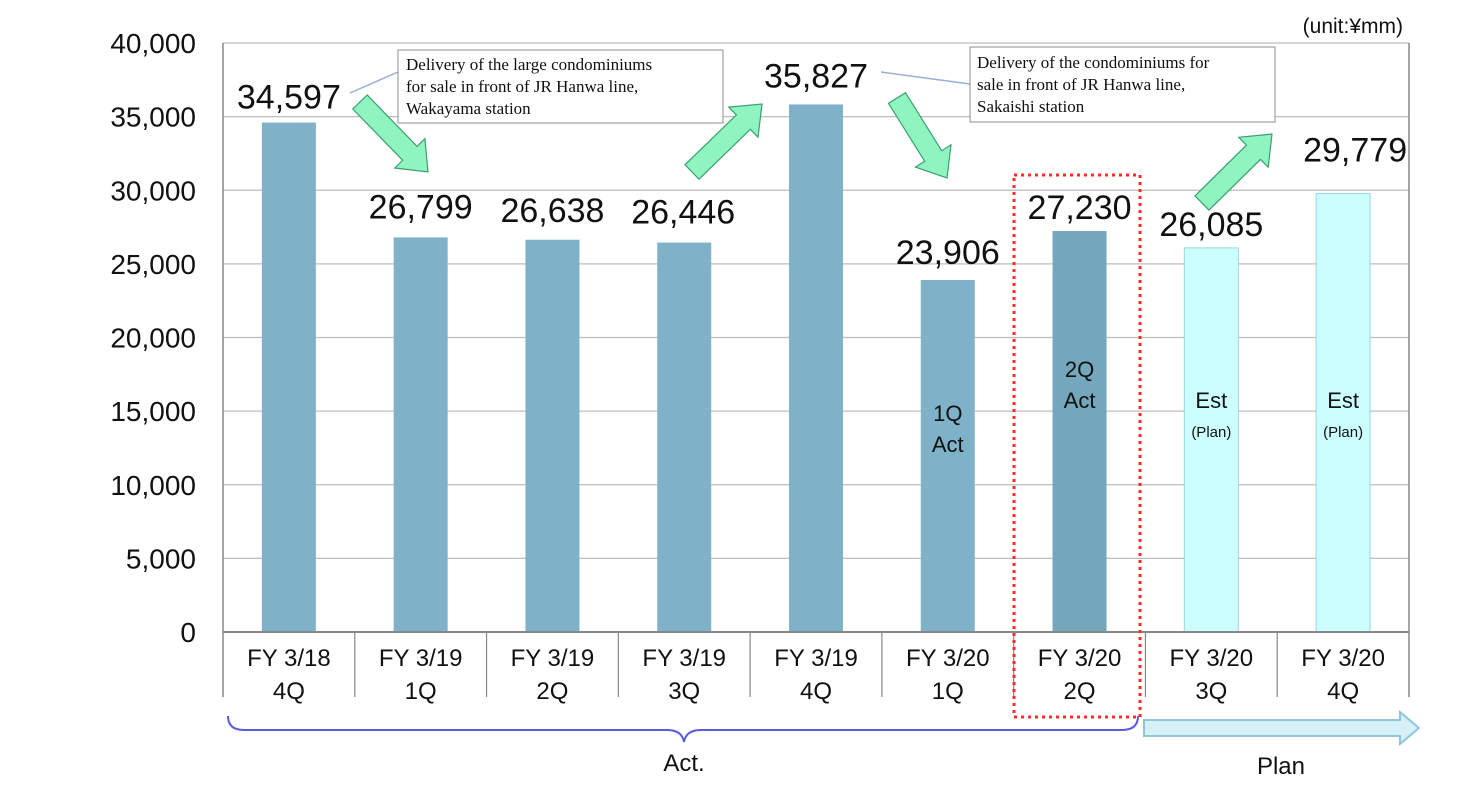 The image size is (1469, 801). What do you see at coordinates (1353, 26) in the screenshot?
I see `unit-label: (unit:¥mm)` at bounding box center [1353, 26].